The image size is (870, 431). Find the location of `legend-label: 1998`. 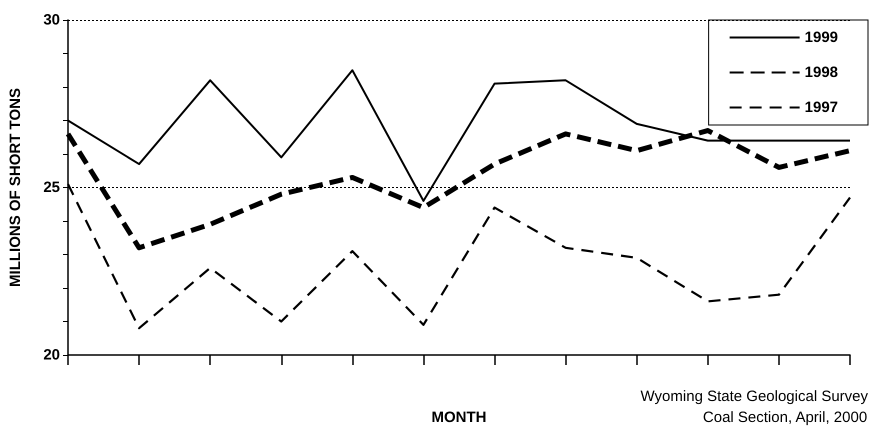

legend-label: 1998 is located at coordinates (821, 72).